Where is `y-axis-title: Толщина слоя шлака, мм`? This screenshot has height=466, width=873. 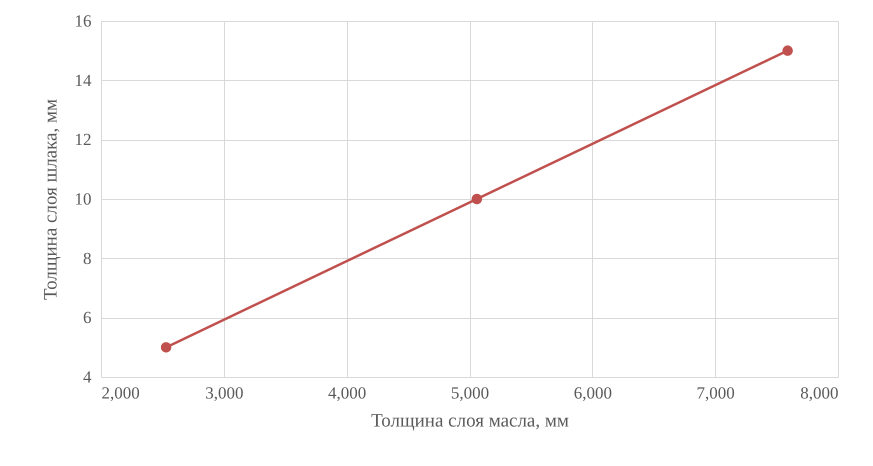 y-axis-title: Толщина слоя шлака, мм is located at coordinates (51, 199).